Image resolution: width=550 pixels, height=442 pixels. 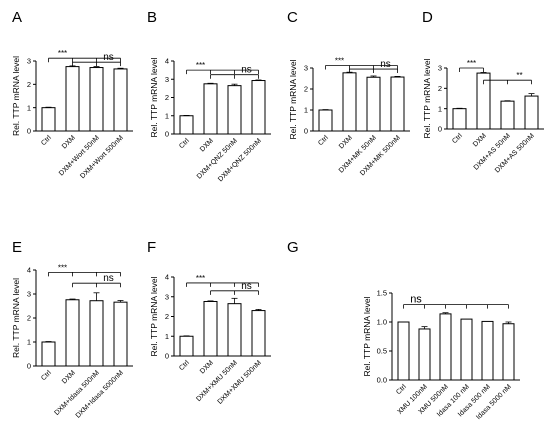 I want to click on significance-label: **, so click(x=519, y=75).